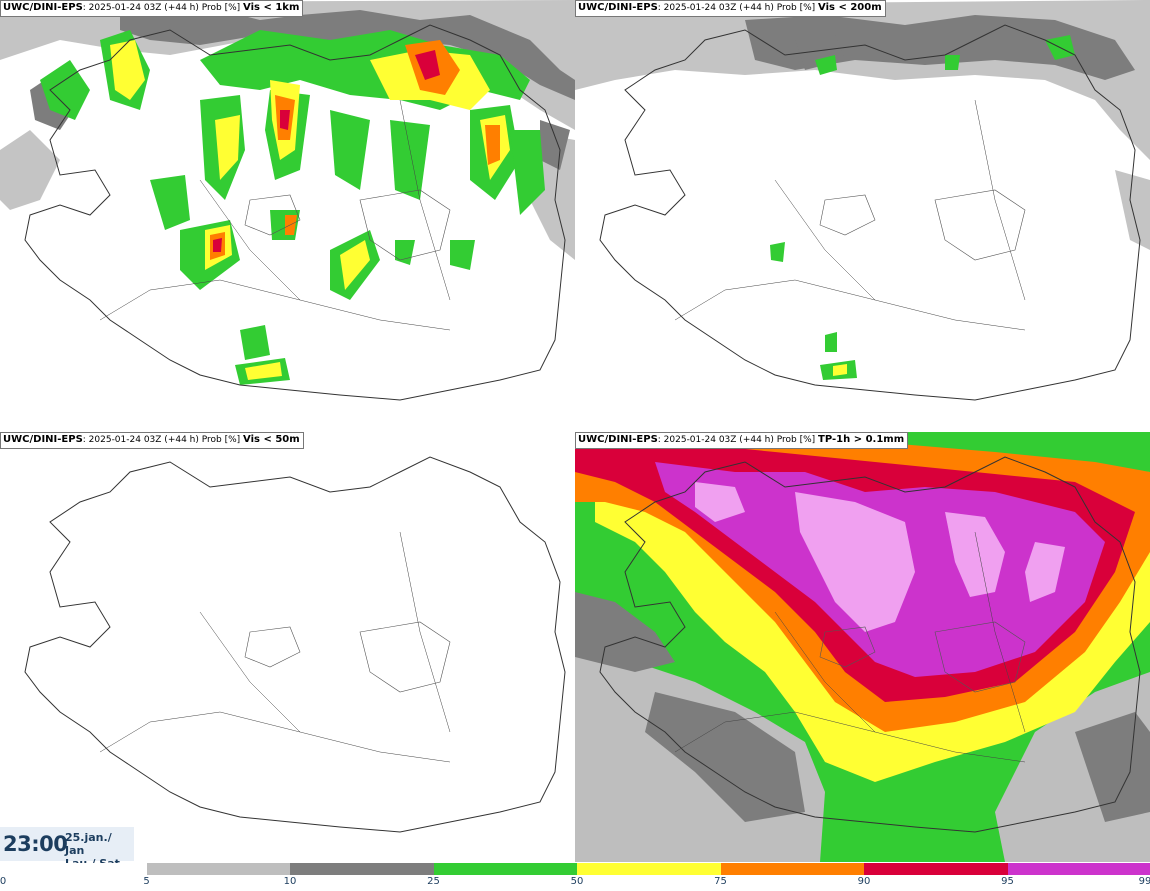  What do you see at coordinates (290, 881) in the screenshot?
I see `legend-label: 10` at bounding box center [290, 881].